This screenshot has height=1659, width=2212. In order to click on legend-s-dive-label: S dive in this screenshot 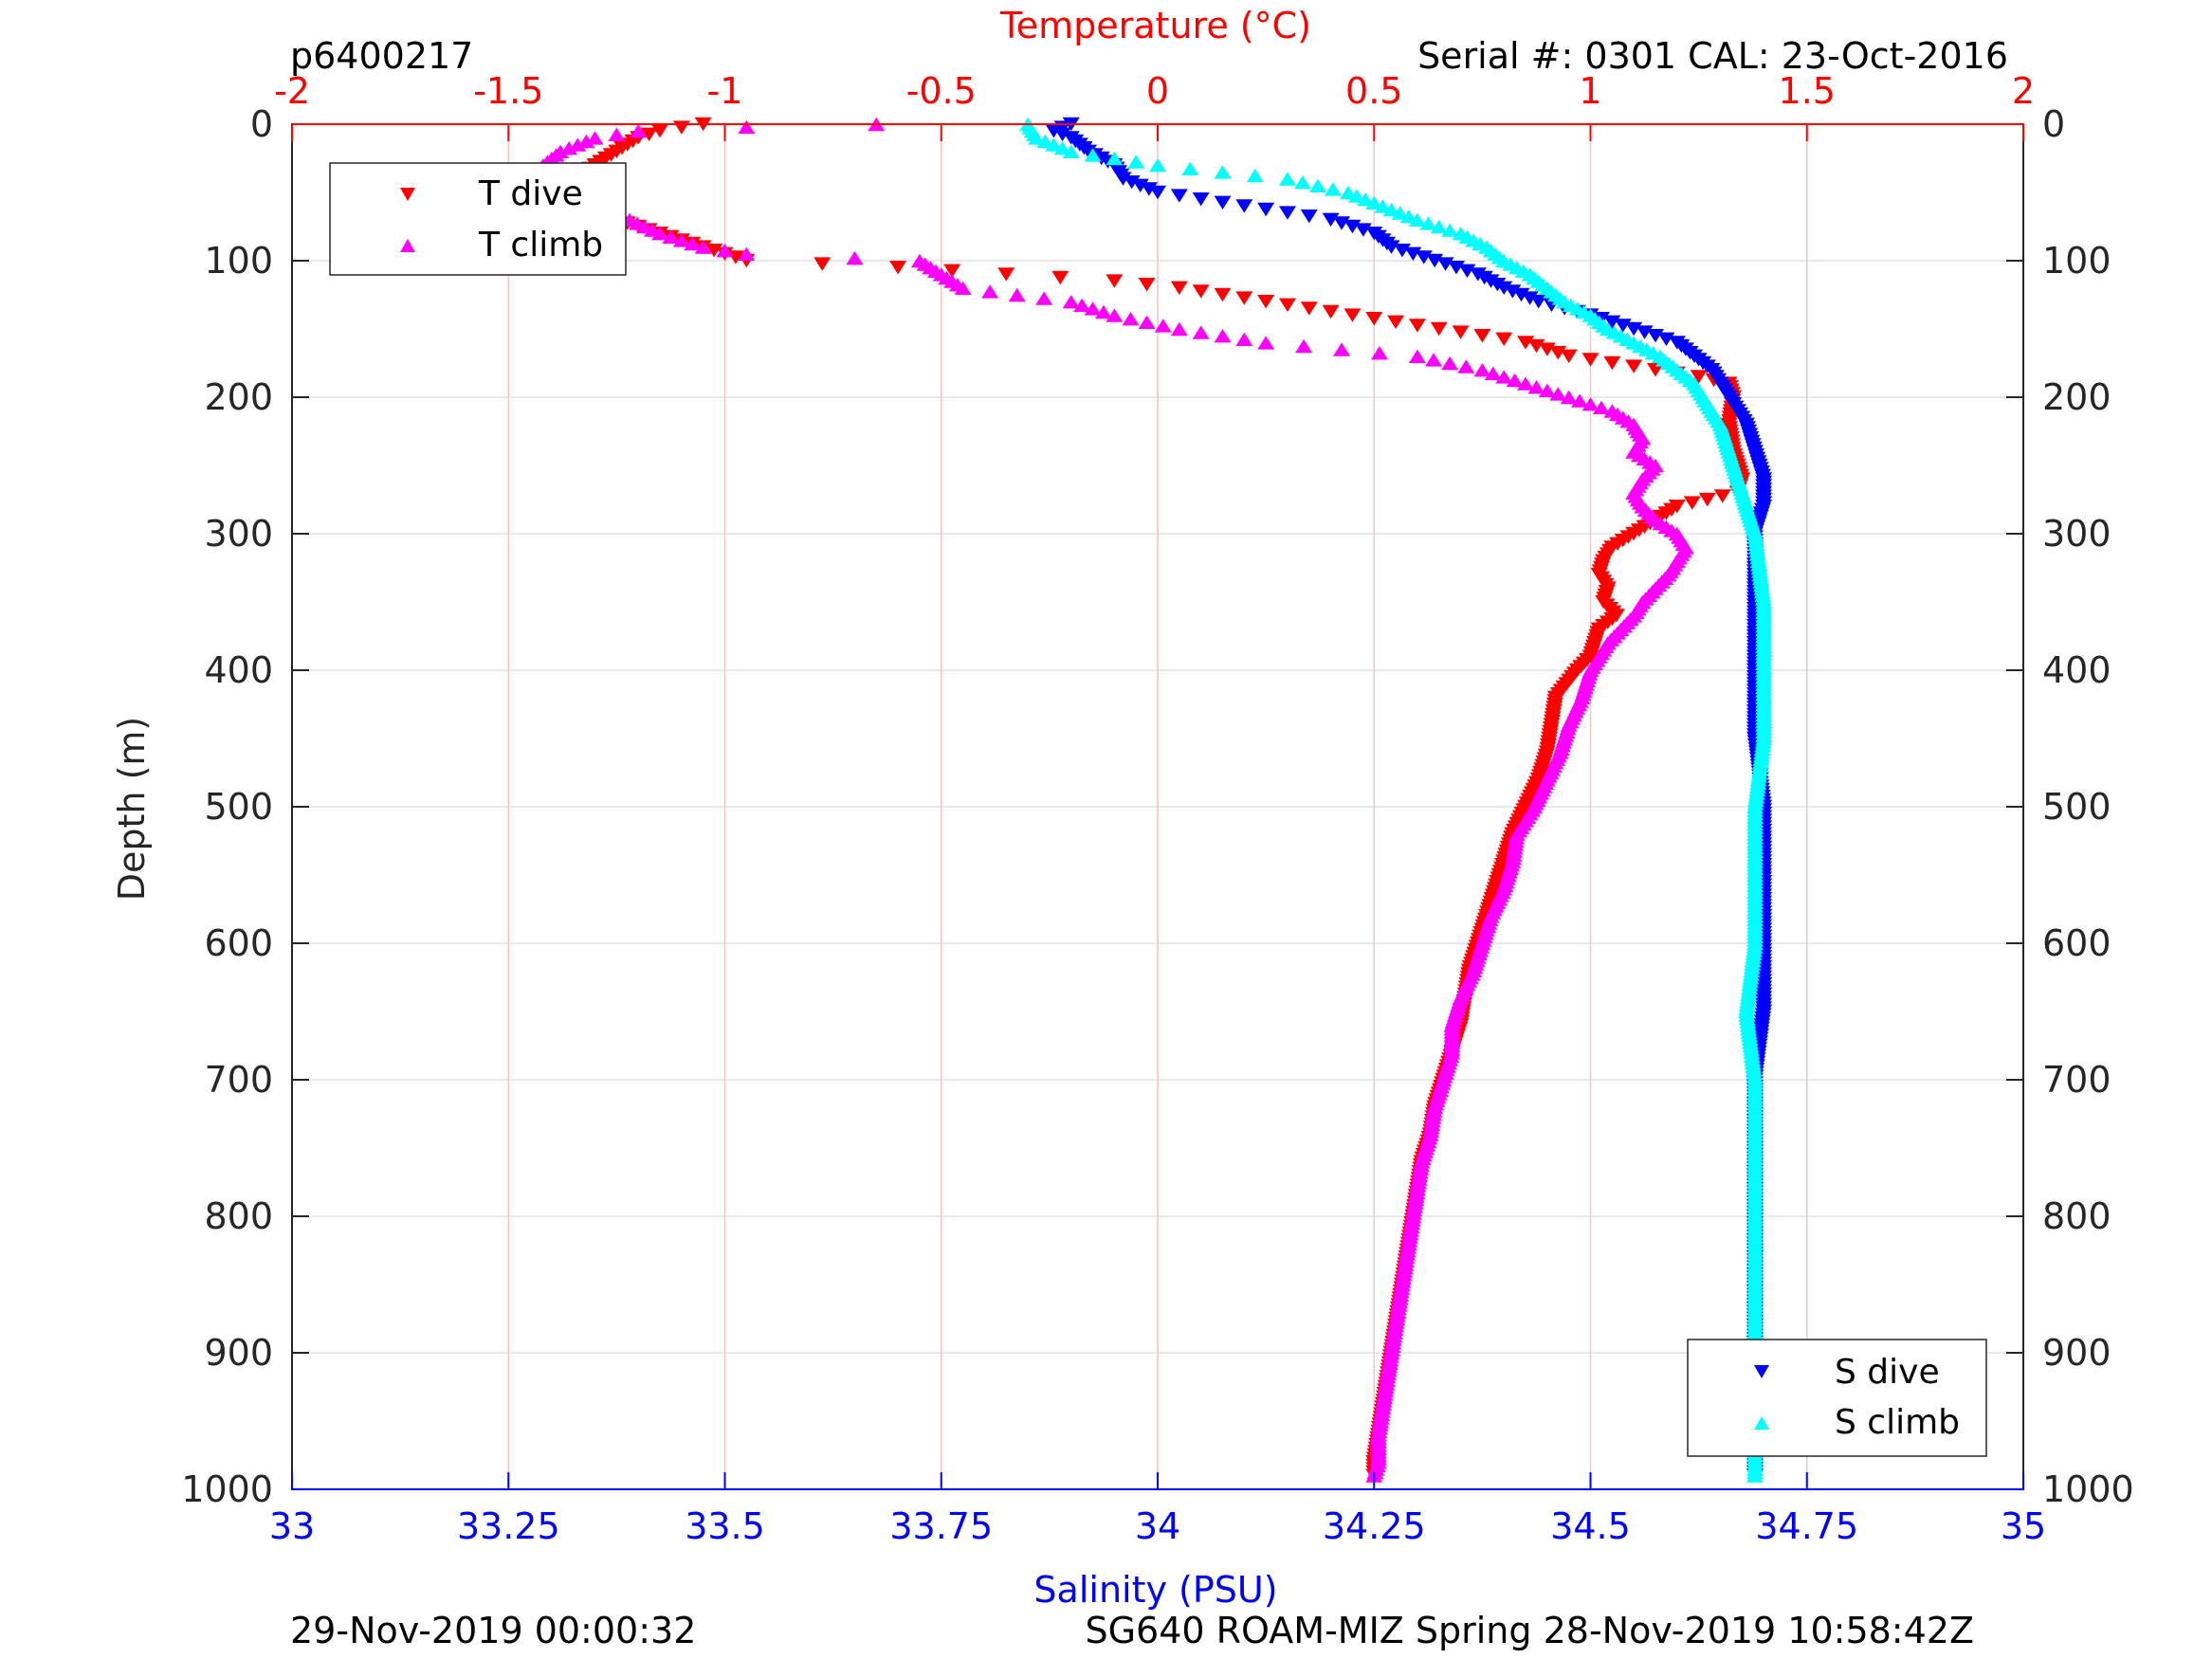, I will do `click(1887, 1372)`.